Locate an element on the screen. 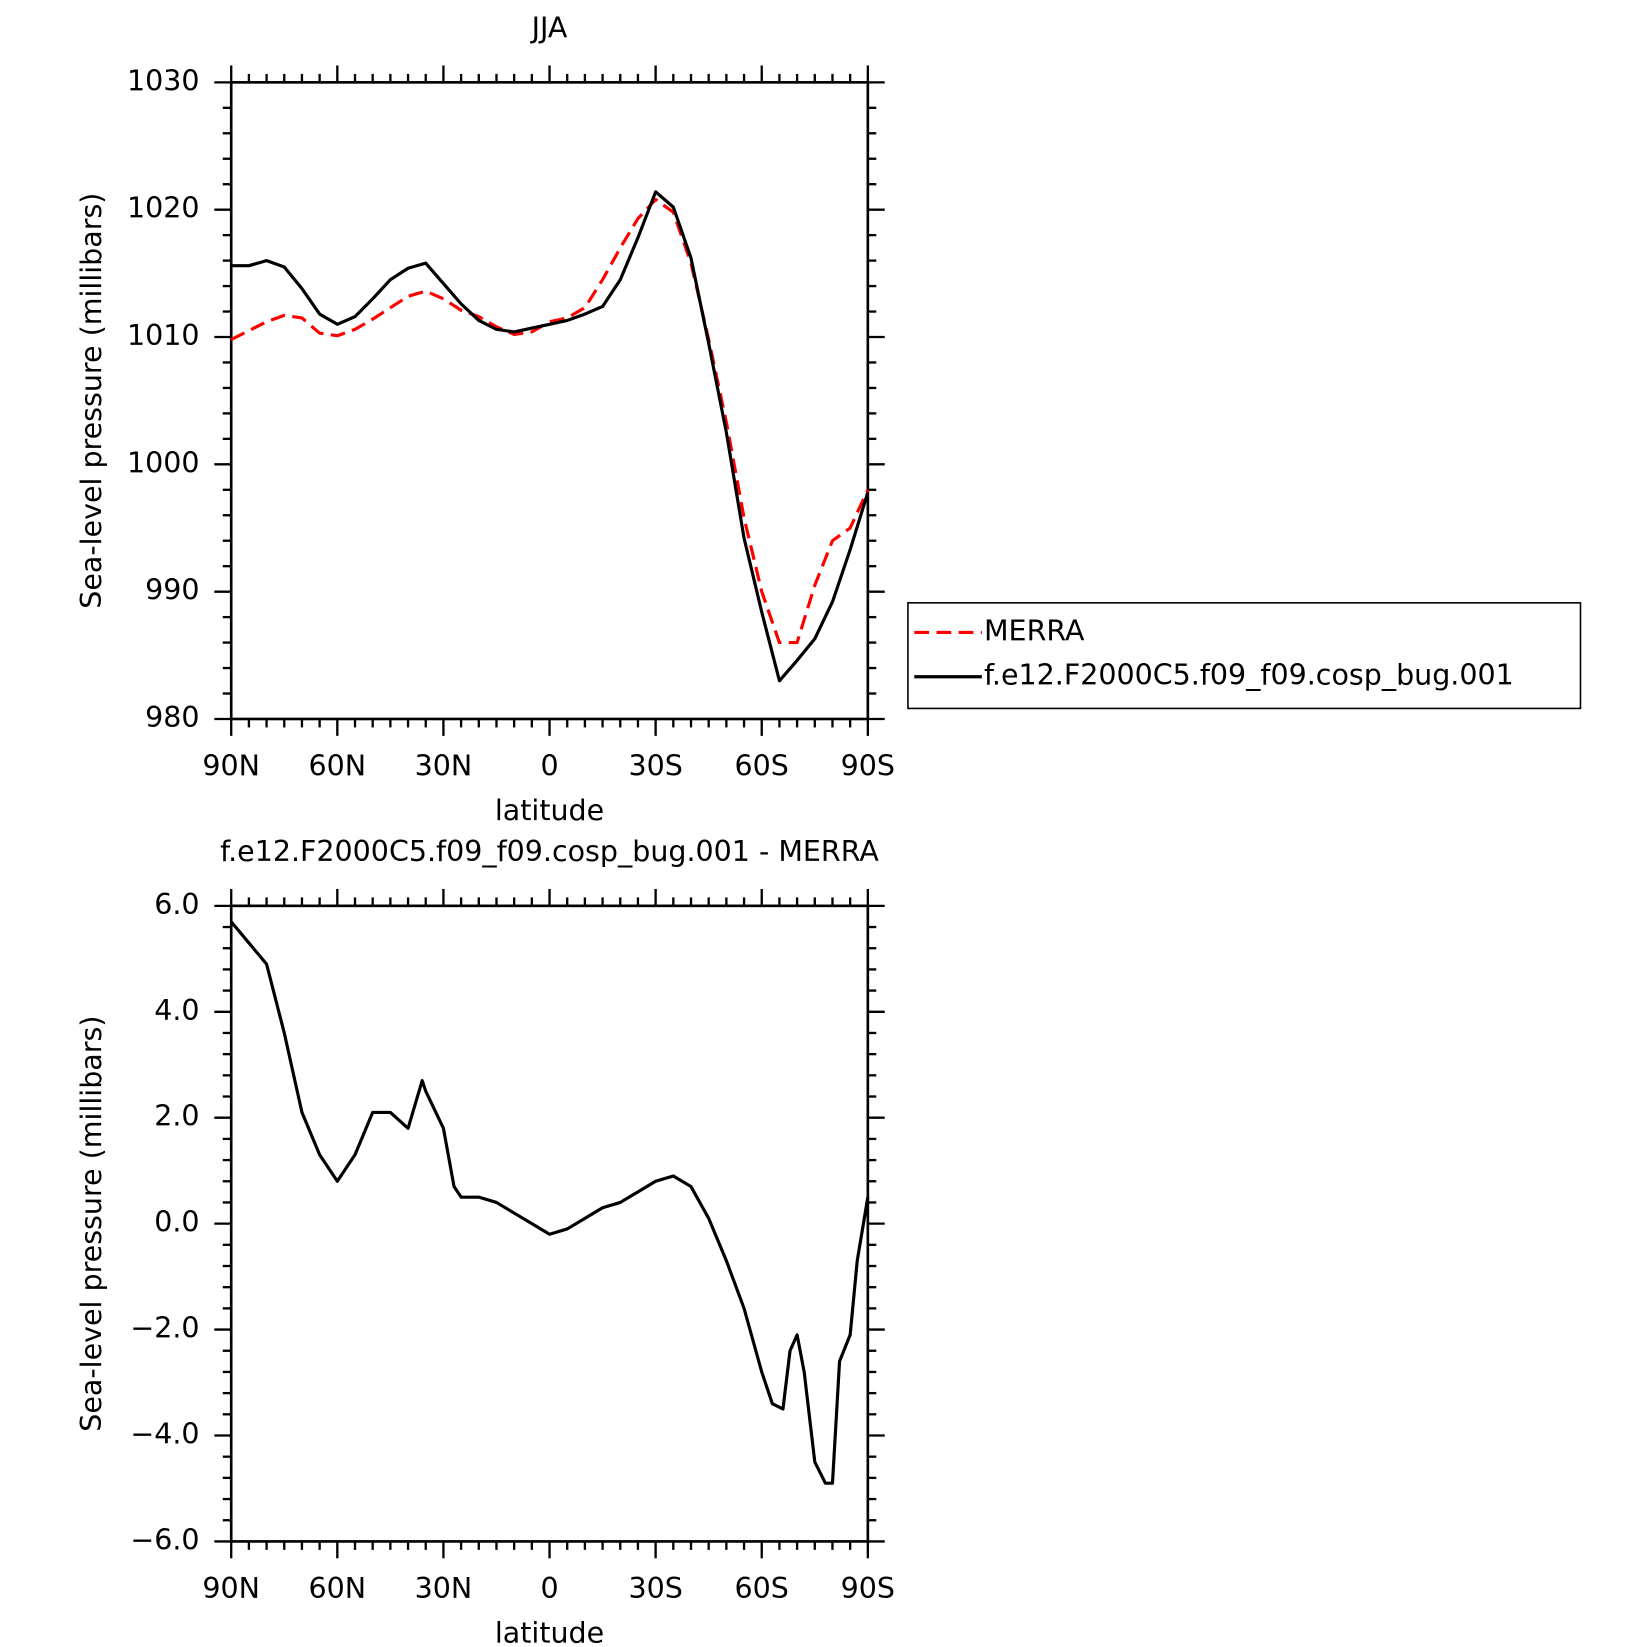 The image size is (1647, 1647). y-tick-label: 1010 is located at coordinates (163, 335).